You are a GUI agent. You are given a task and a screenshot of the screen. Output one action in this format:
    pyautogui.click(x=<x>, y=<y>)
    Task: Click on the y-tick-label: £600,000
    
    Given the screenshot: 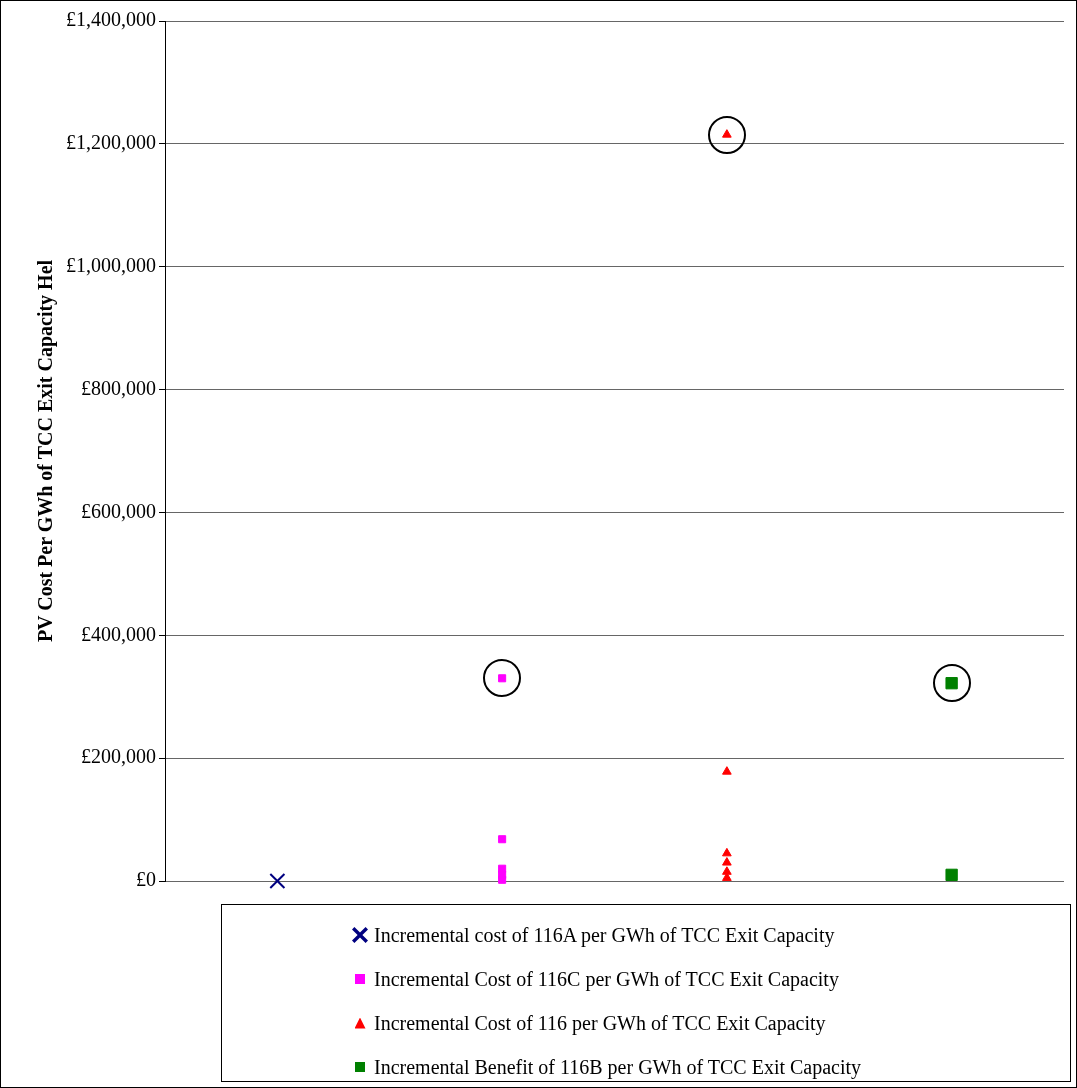 What is the action you would take?
    pyautogui.click(x=118, y=510)
    